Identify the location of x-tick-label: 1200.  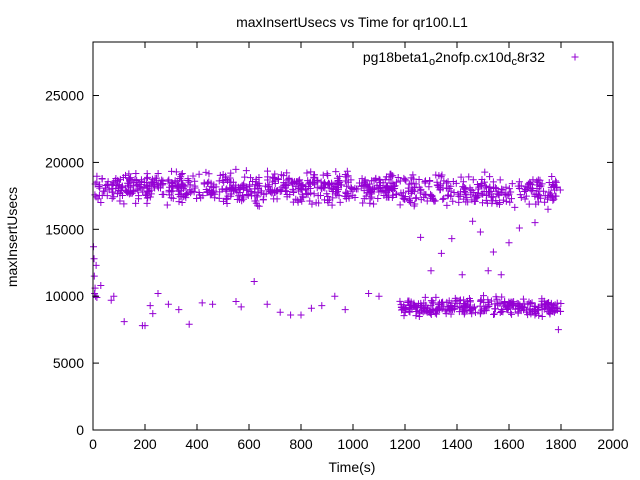
(404, 444).